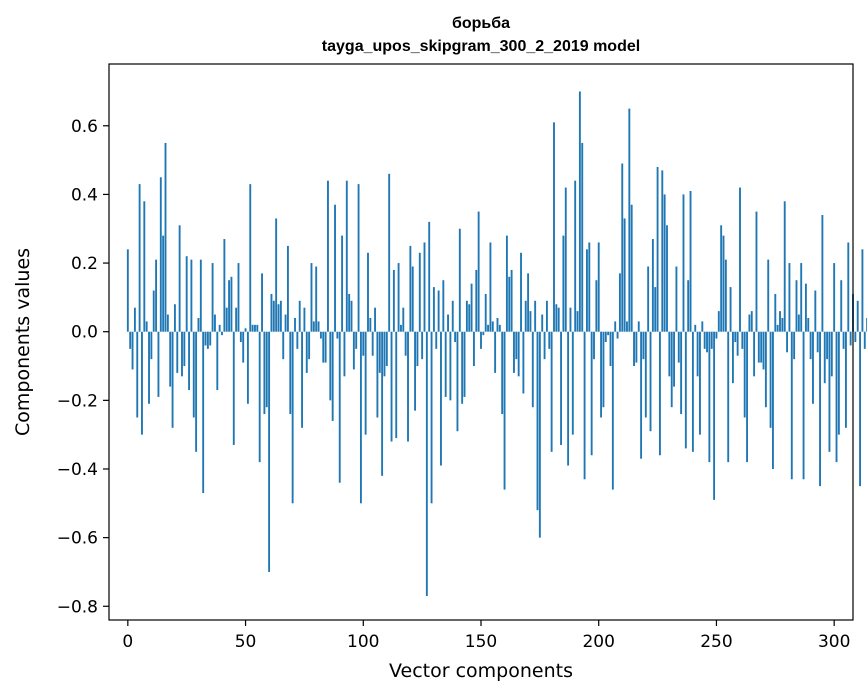  What do you see at coordinates (598, 642) in the screenshot?
I see `x-tick-label: 200` at bounding box center [598, 642].